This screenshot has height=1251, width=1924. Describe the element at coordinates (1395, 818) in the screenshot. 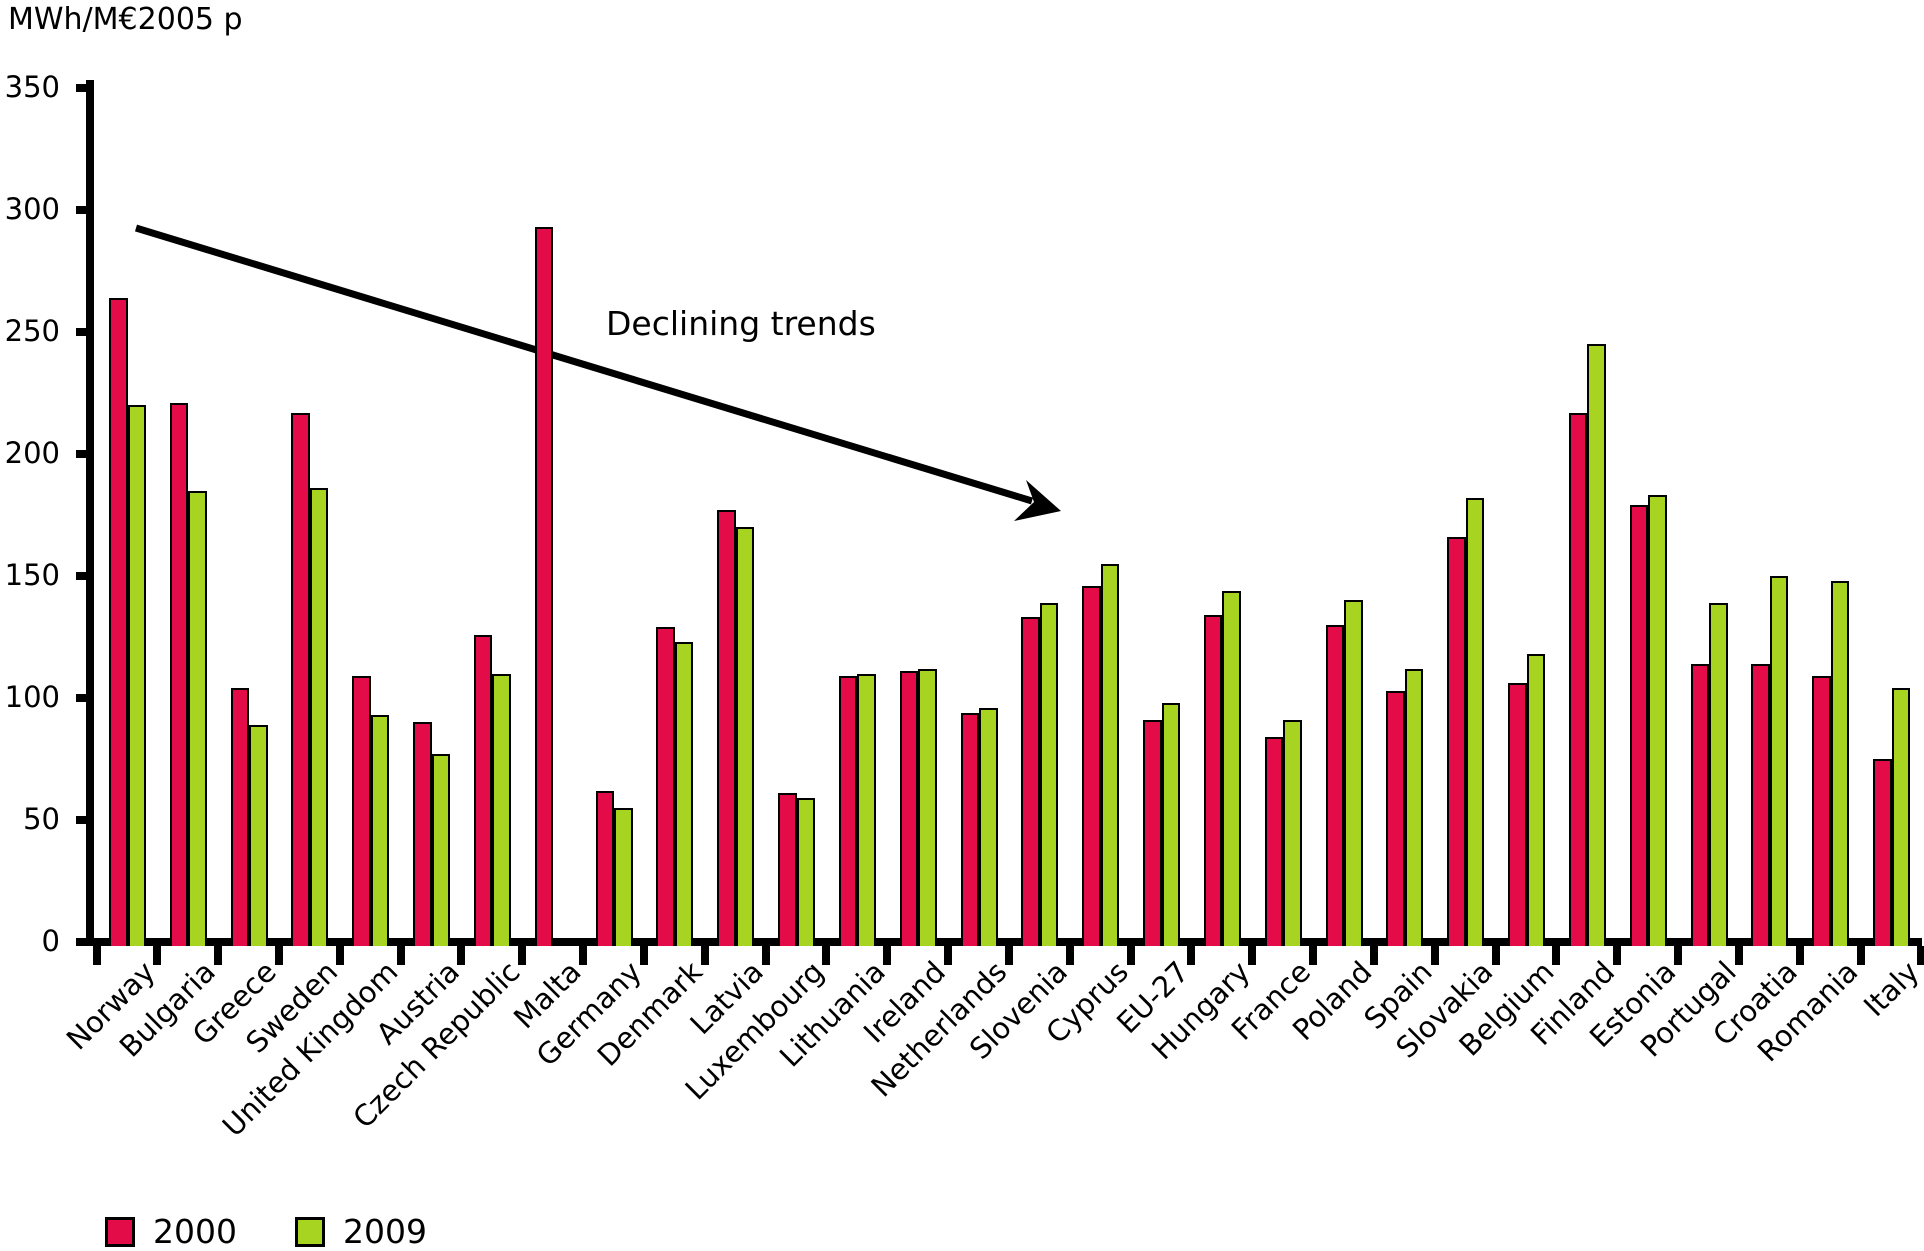

I see `bar-2000-spain` at that location.